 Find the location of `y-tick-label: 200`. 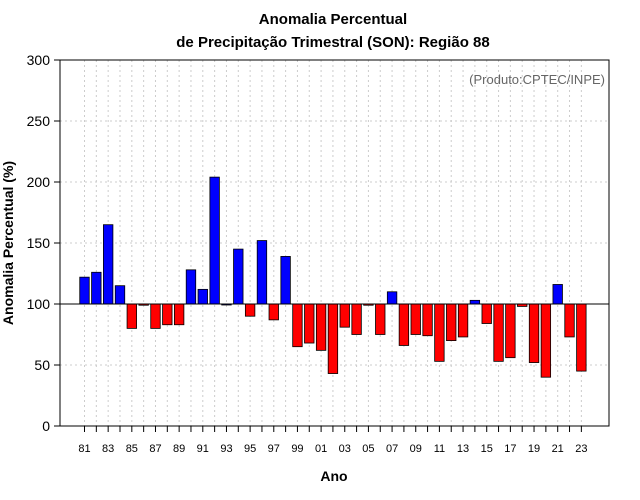

y-tick-label: 200 is located at coordinates (39, 182).